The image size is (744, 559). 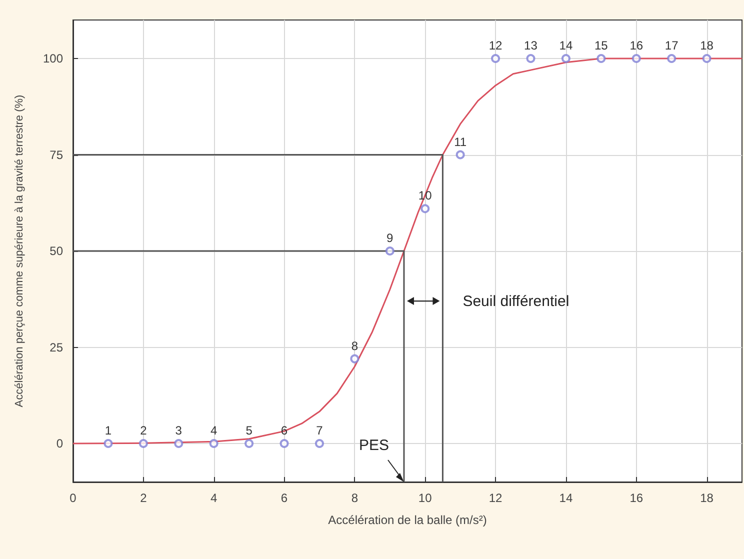 What do you see at coordinates (53, 59) in the screenshot?
I see `y-tick-label: 100` at bounding box center [53, 59].